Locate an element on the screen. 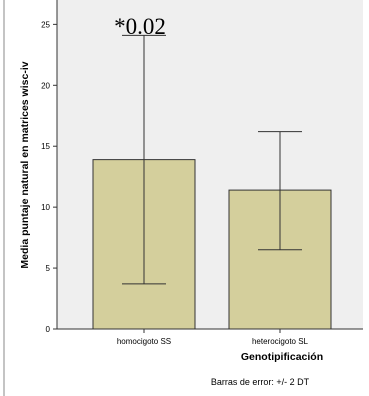  y-axis-ticks: 0 5 10 15 20 25 is located at coordinates (49, 177).